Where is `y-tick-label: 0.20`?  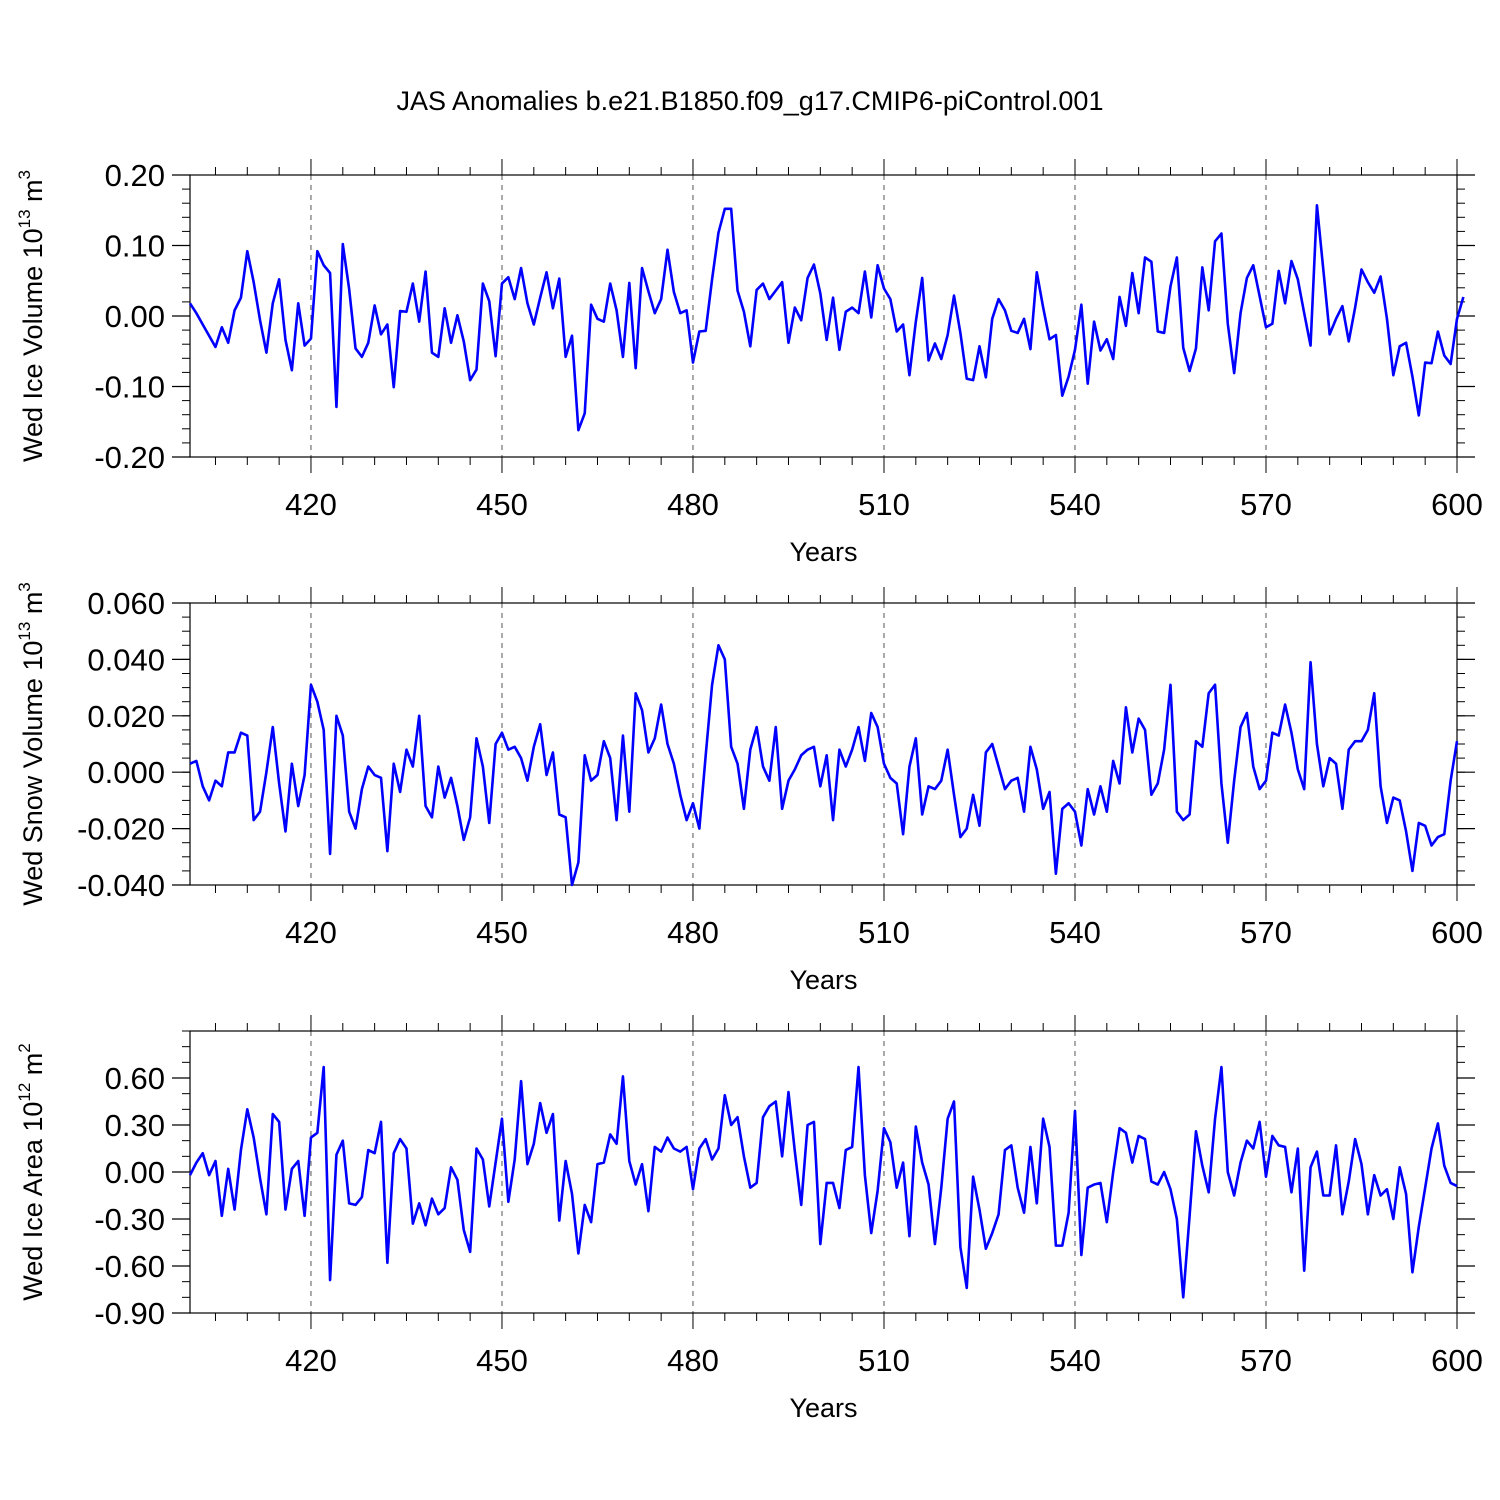 y-tick-label: 0.20 is located at coordinates (135, 175).